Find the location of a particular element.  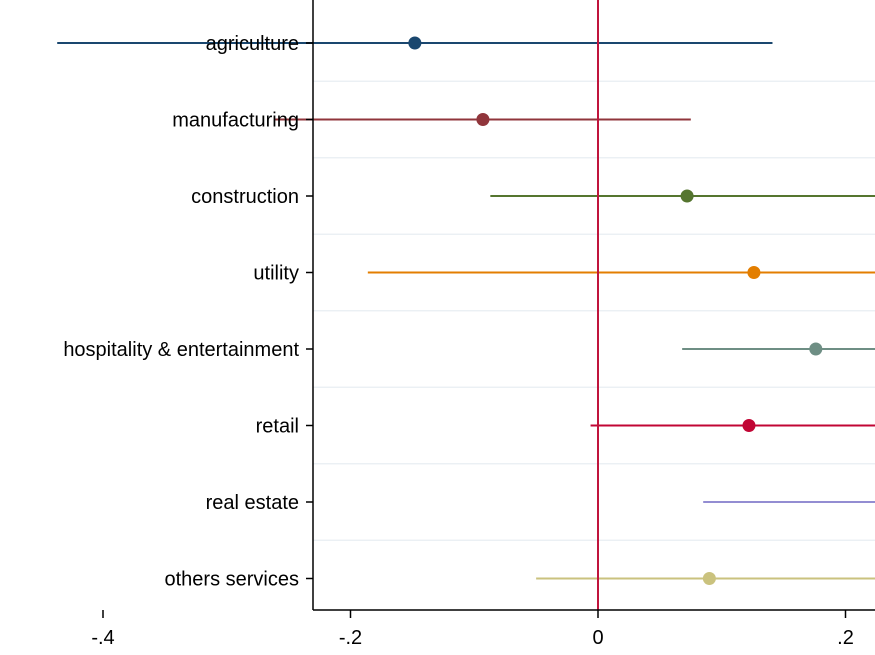

point-retail is located at coordinates (749, 425).